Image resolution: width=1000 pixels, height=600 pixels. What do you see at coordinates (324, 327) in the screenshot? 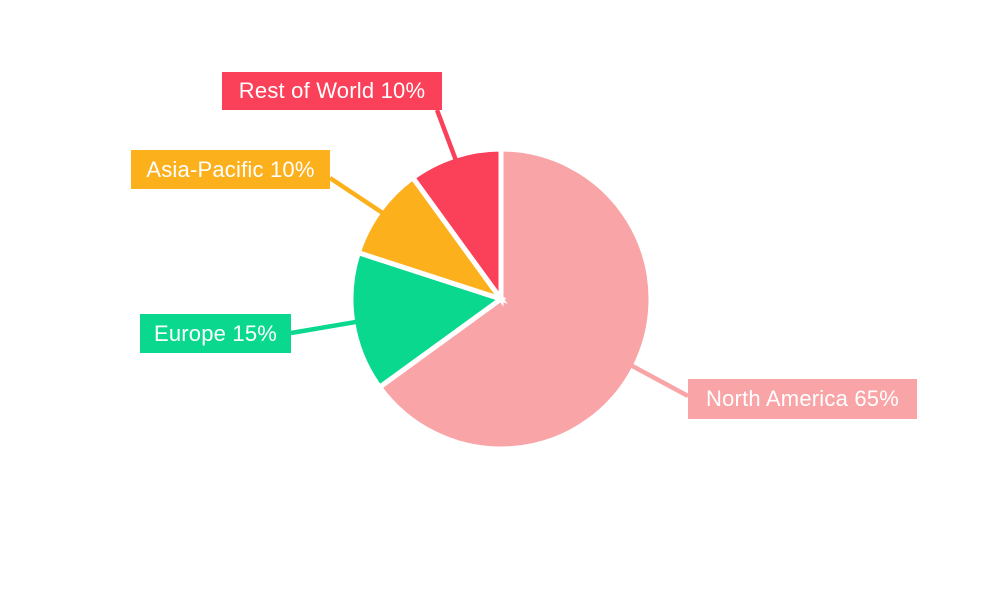
I see `connector-europe` at bounding box center [324, 327].